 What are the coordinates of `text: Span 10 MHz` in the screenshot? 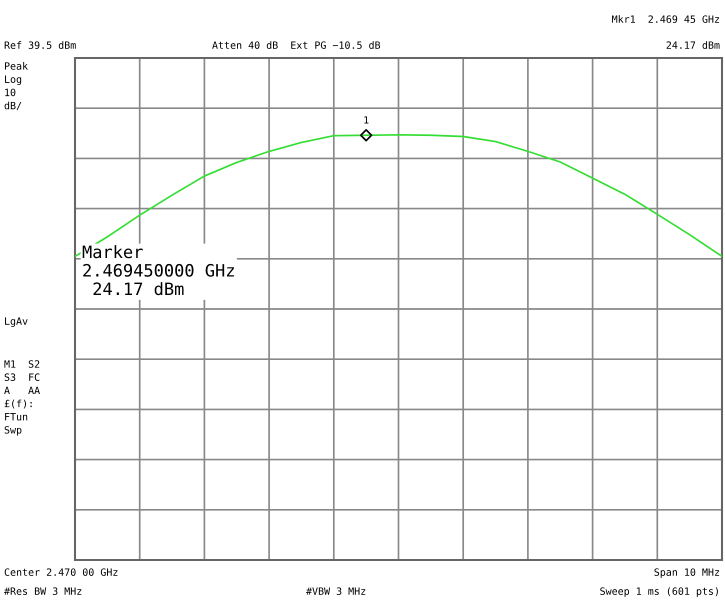 It's located at (687, 573).